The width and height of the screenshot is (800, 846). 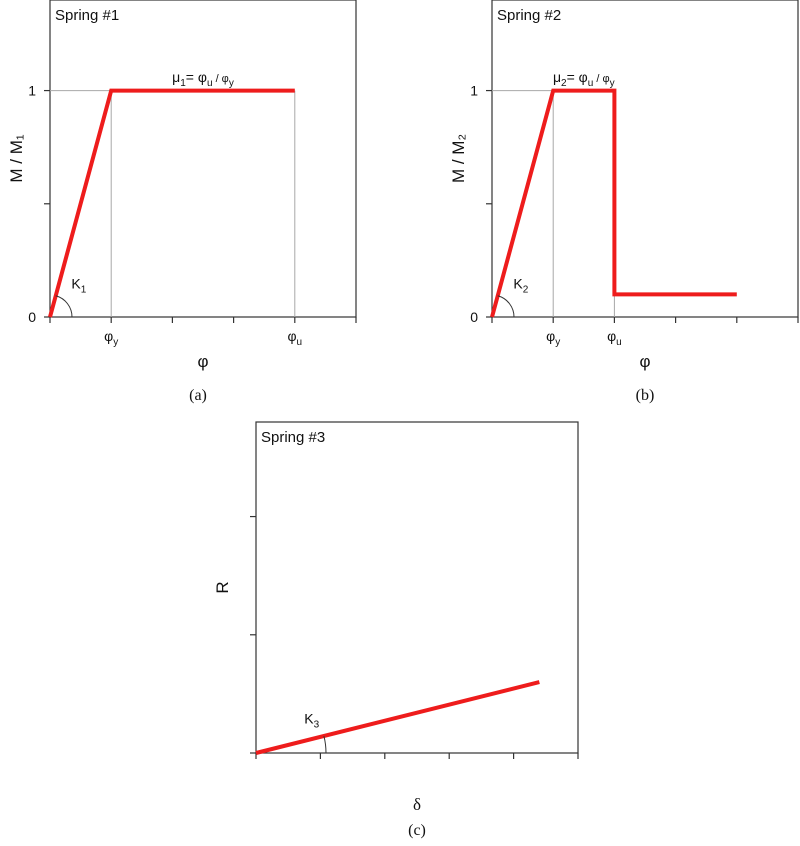 What do you see at coordinates (16, 158) in the screenshot?
I see `y-axis-label: M / M₁` at bounding box center [16, 158].